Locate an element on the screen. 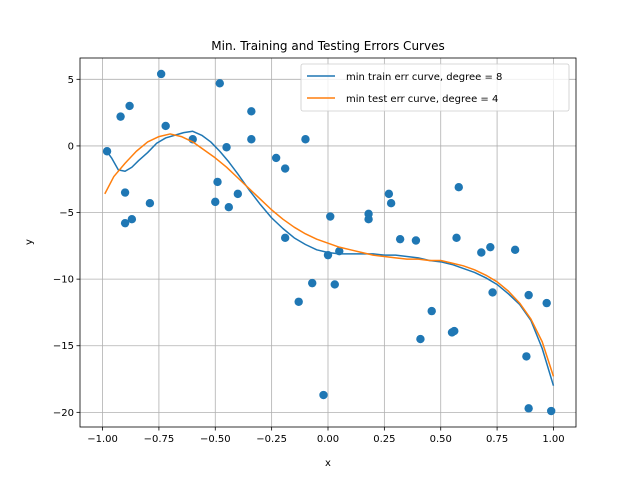 Image resolution: width=640 pixels, height=480 pixels. x-axis-label: x is located at coordinates (328, 463).